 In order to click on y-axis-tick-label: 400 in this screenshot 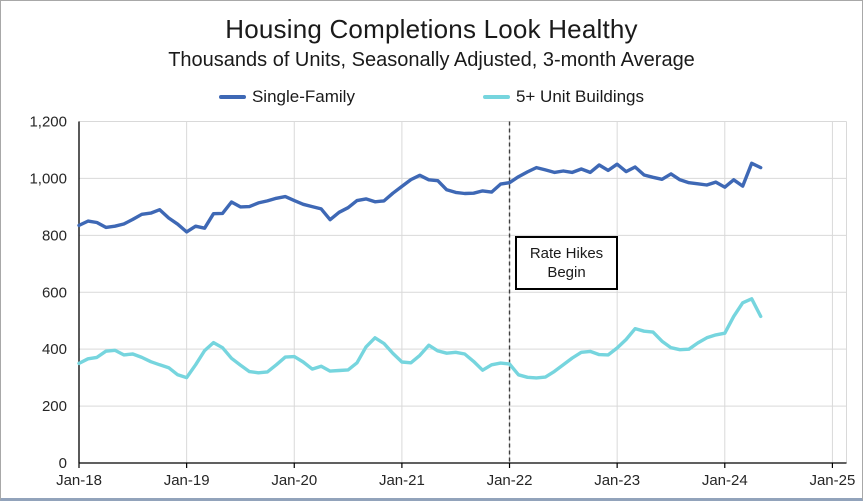, I will do `click(54, 349)`.